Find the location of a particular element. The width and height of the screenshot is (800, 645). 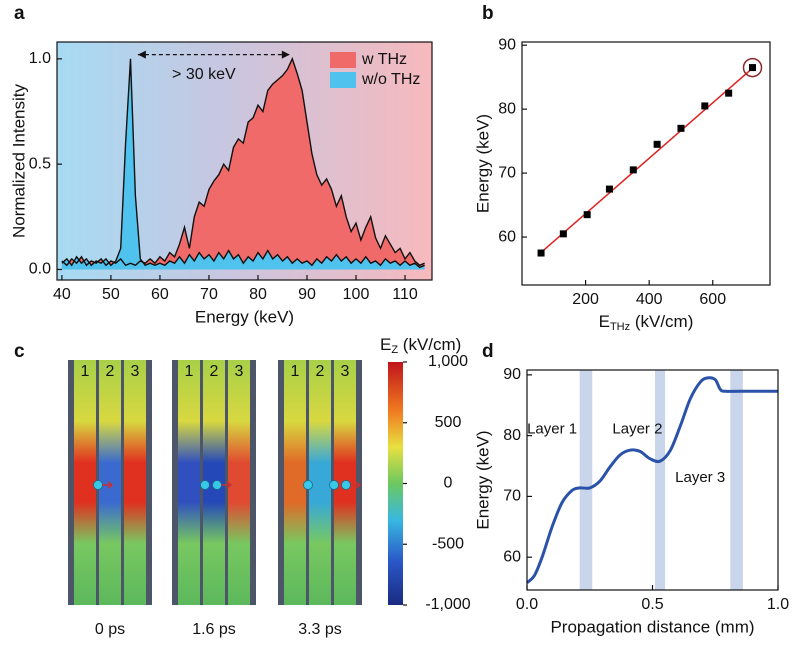

panel-label: d is located at coordinates (488, 351).